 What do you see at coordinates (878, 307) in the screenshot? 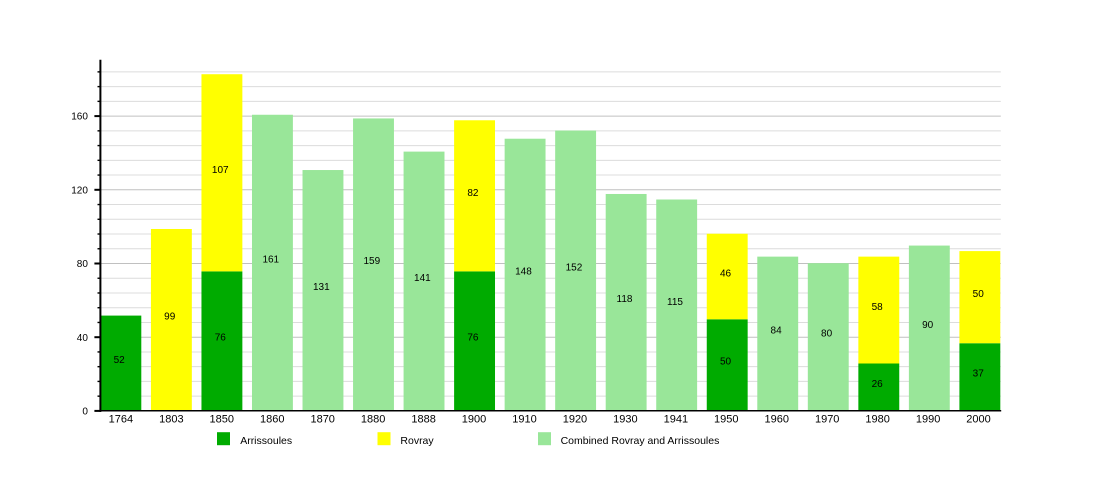
I see `svg-text: 58` at bounding box center [878, 307].